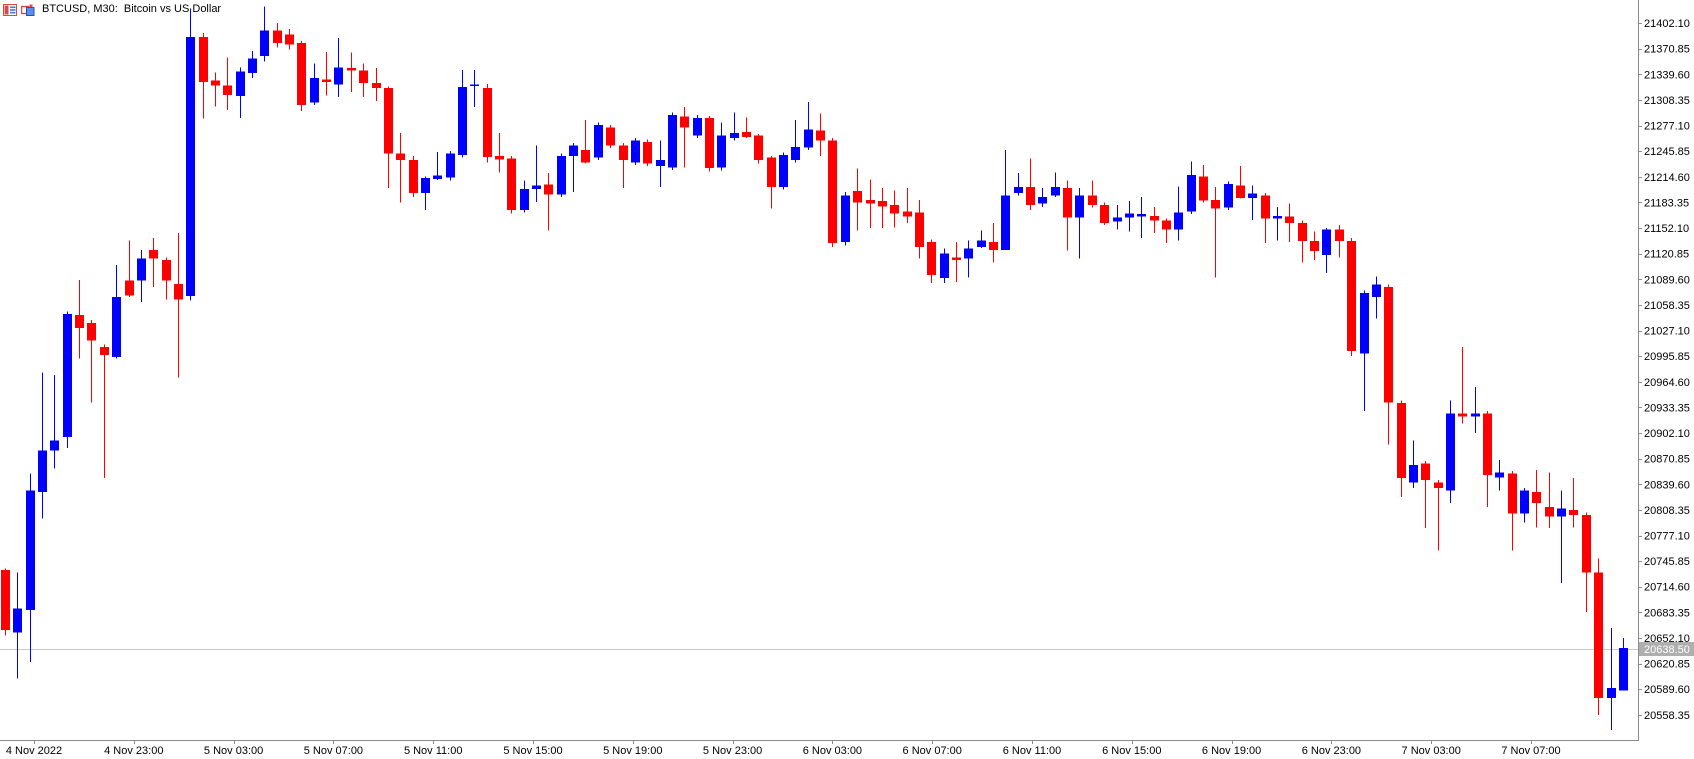 This screenshot has height=759, width=1694. Describe the element at coordinates (1530, 751) in the screenshot. I see `time-tick-label: 7 Nov 07:00` at that location.